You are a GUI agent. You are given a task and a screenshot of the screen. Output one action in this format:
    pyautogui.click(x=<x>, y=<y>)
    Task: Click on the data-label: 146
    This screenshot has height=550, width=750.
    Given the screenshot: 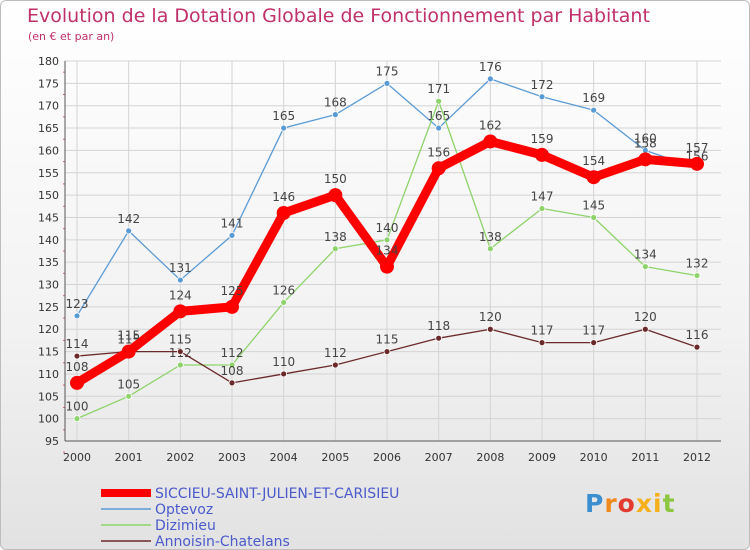 What is the action you would take?
    pyautogui.click(x=283, y=197)
    